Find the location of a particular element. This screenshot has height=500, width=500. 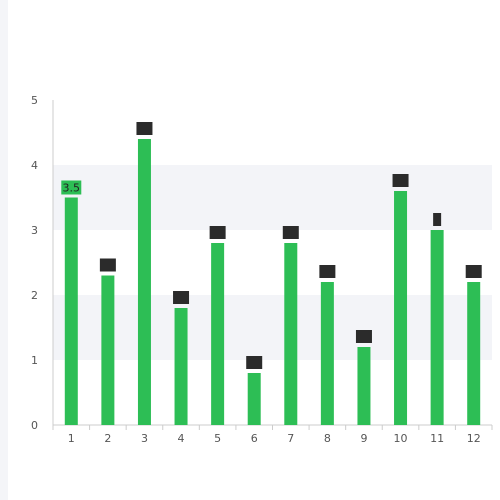

x-tick-label: 4 is located at coordinates (181, 438).